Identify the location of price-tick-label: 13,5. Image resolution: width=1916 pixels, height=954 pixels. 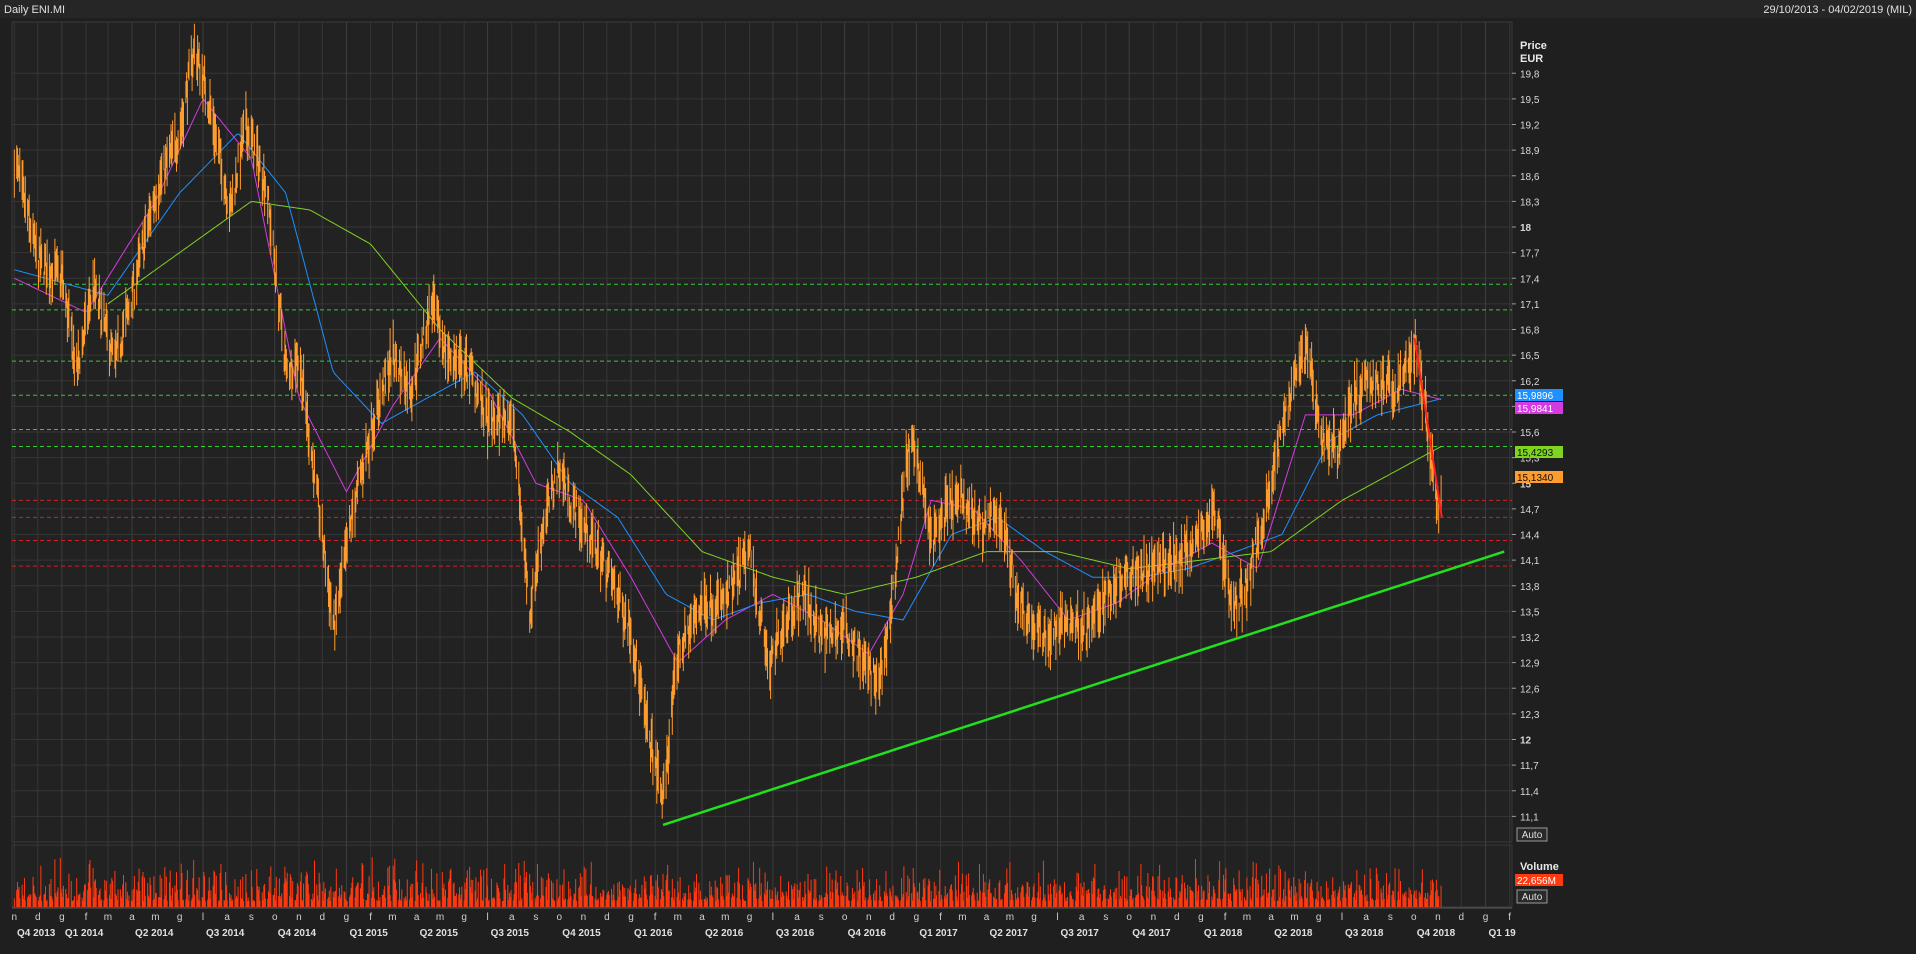
(1530, 612).